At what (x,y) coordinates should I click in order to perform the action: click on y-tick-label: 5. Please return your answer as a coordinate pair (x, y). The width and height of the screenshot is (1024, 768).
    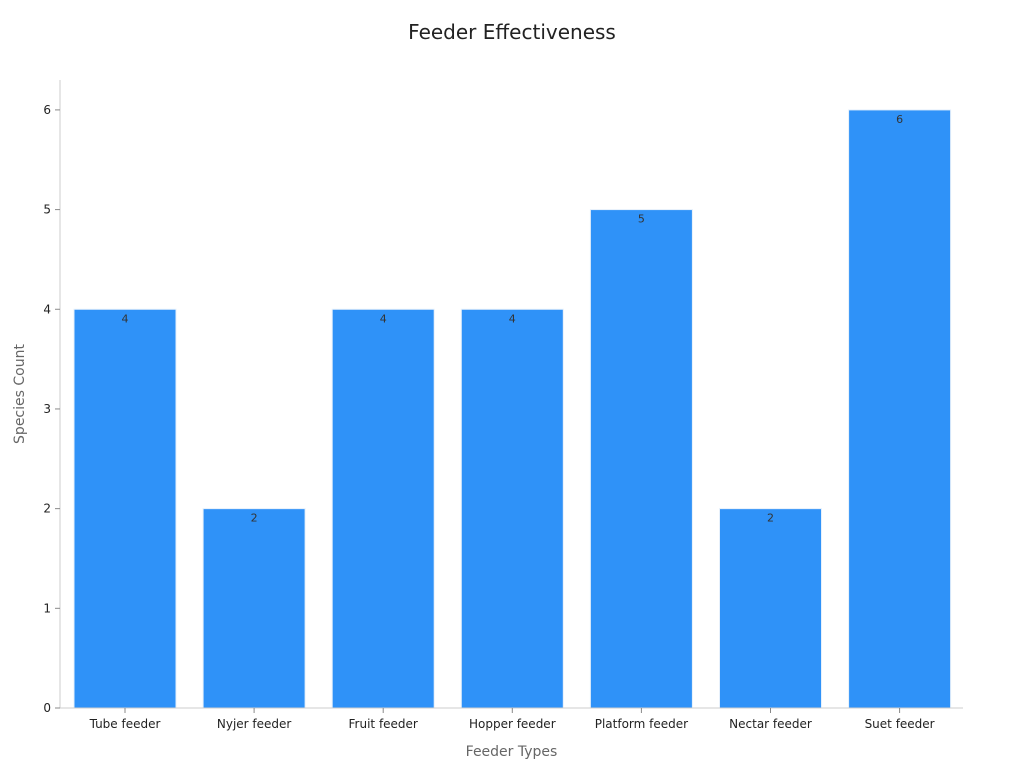
    Looking at the image, I should click on (47, 210).